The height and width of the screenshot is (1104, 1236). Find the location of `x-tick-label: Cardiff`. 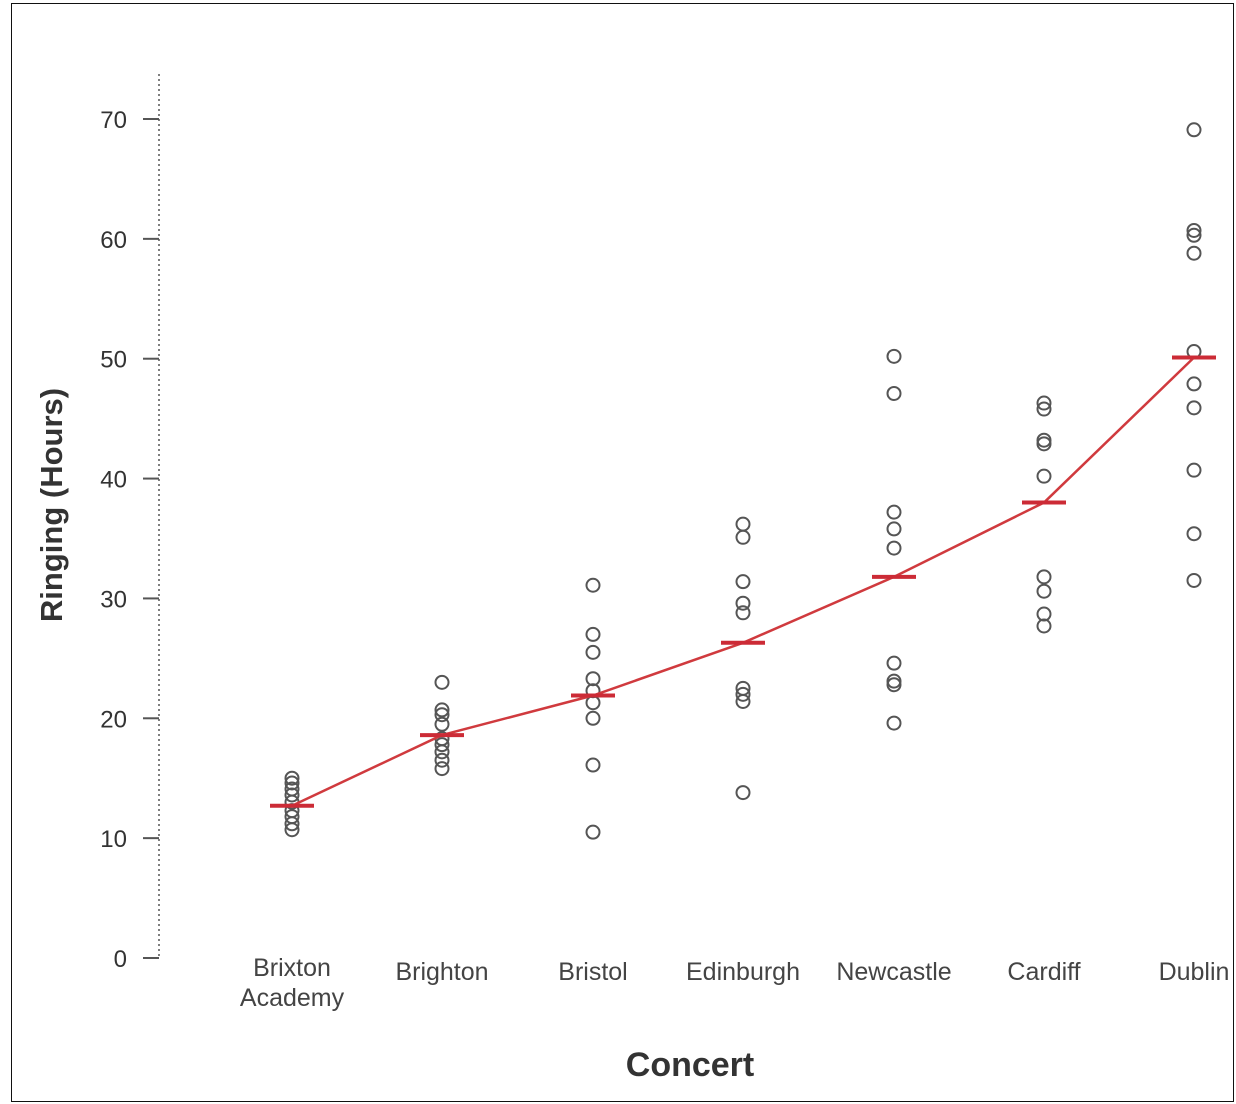

x-tick-label: Cardiff is located at coordinates (1043, 972).